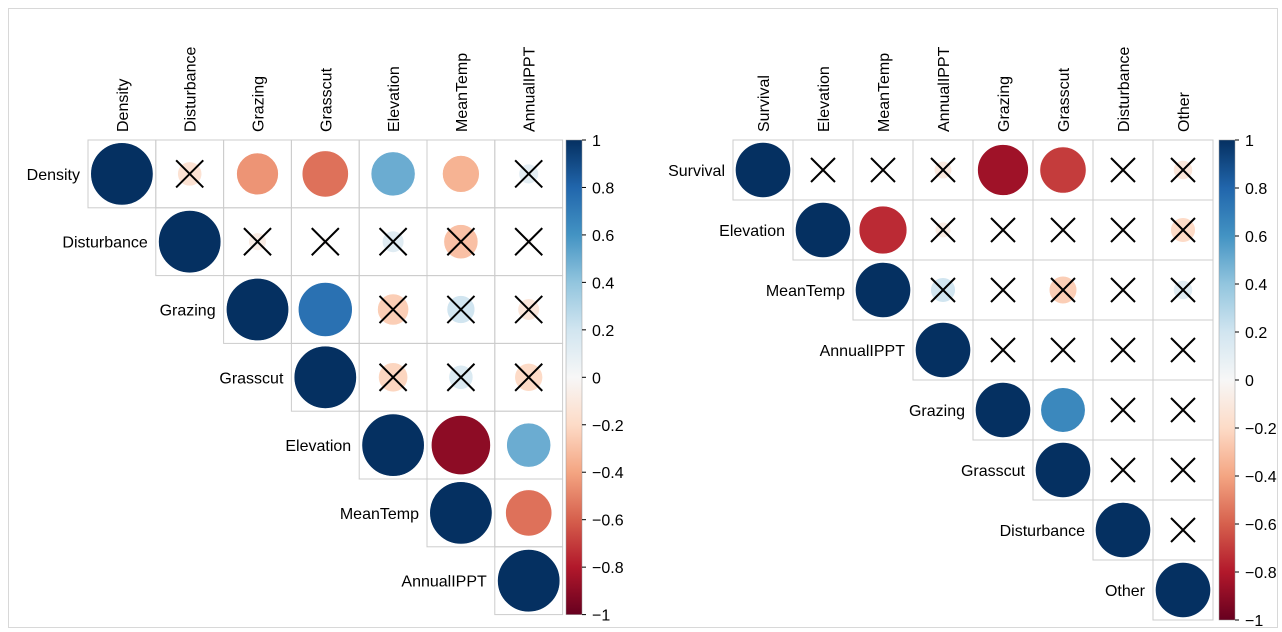  I want to click on correlation-circle-Density-MeanTemp, so click(461, 174).